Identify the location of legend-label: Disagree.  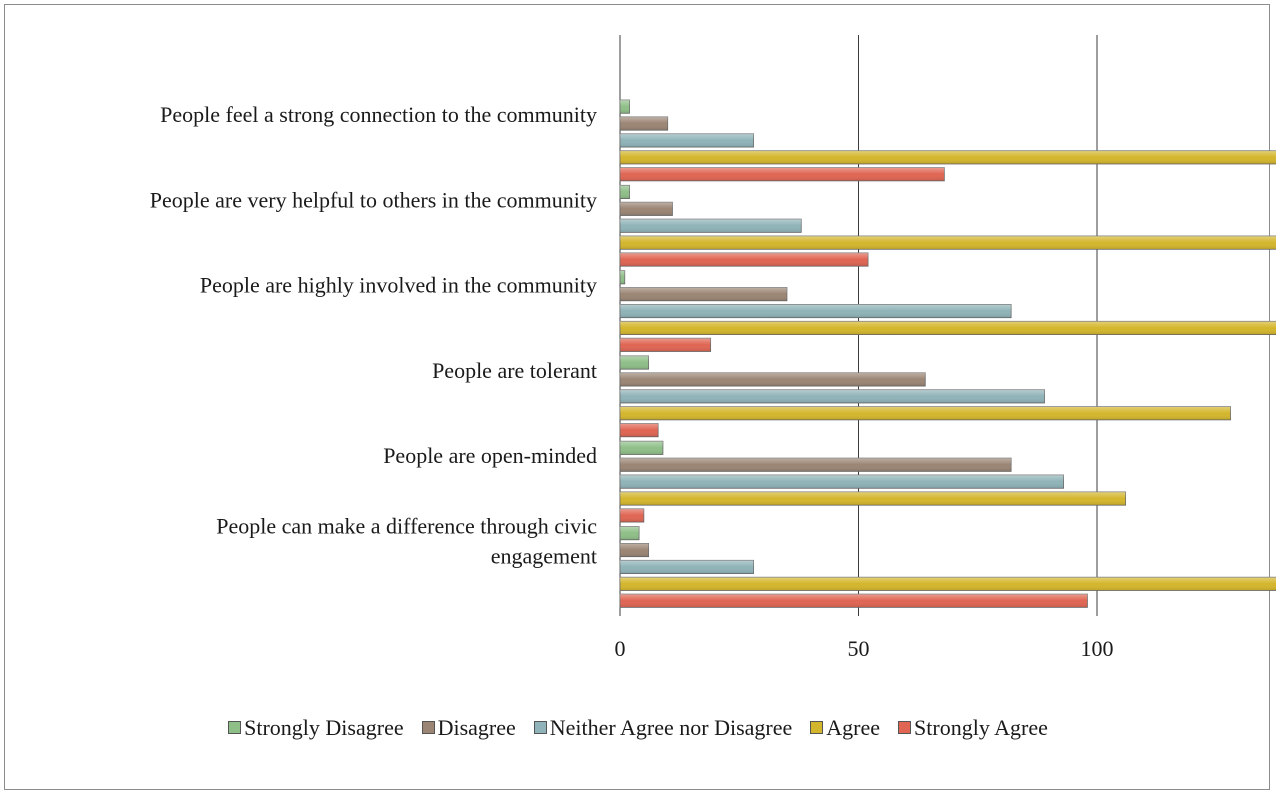
(476, 727).